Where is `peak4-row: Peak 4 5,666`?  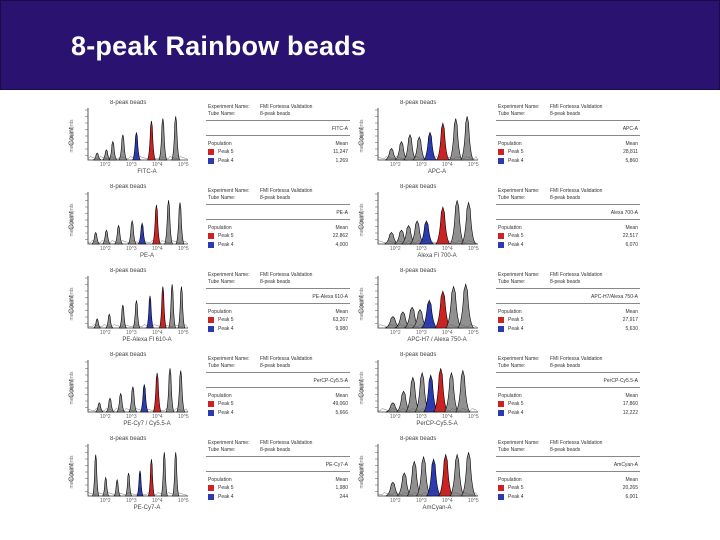 peak4-row: Peak 4 5,666 is located at coordinates (278, 413).